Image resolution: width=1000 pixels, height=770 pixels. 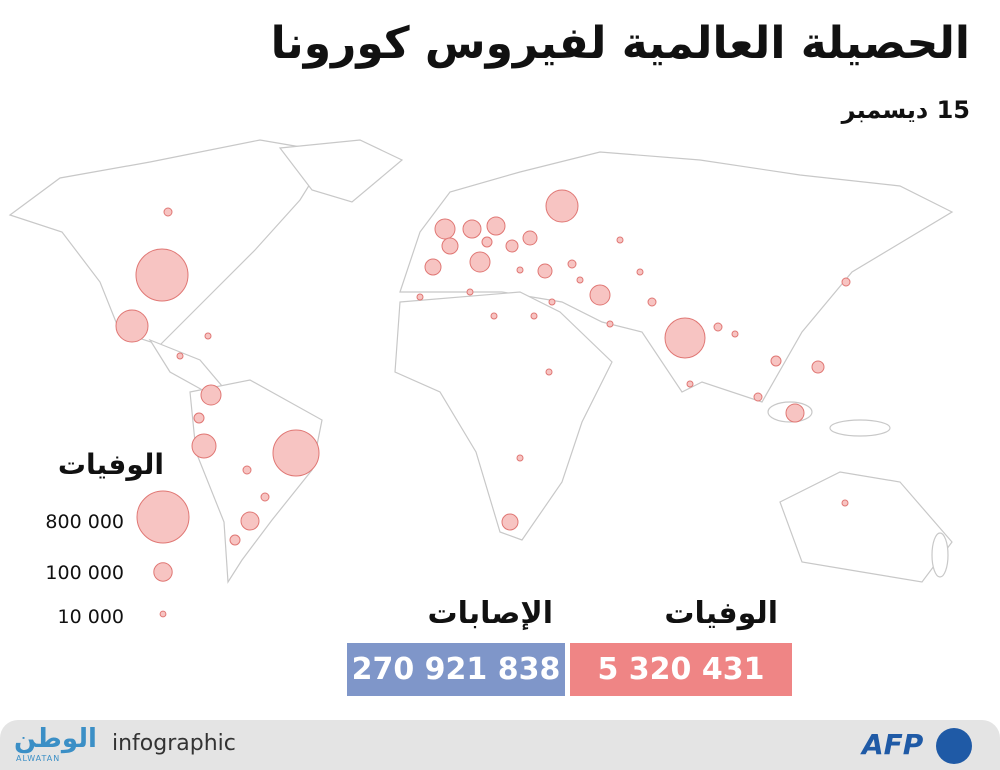 What do you see at coordinates (490, 613) in the screenshot?
I see `cases-label: الإصابات` at bounding box center [490, 613].